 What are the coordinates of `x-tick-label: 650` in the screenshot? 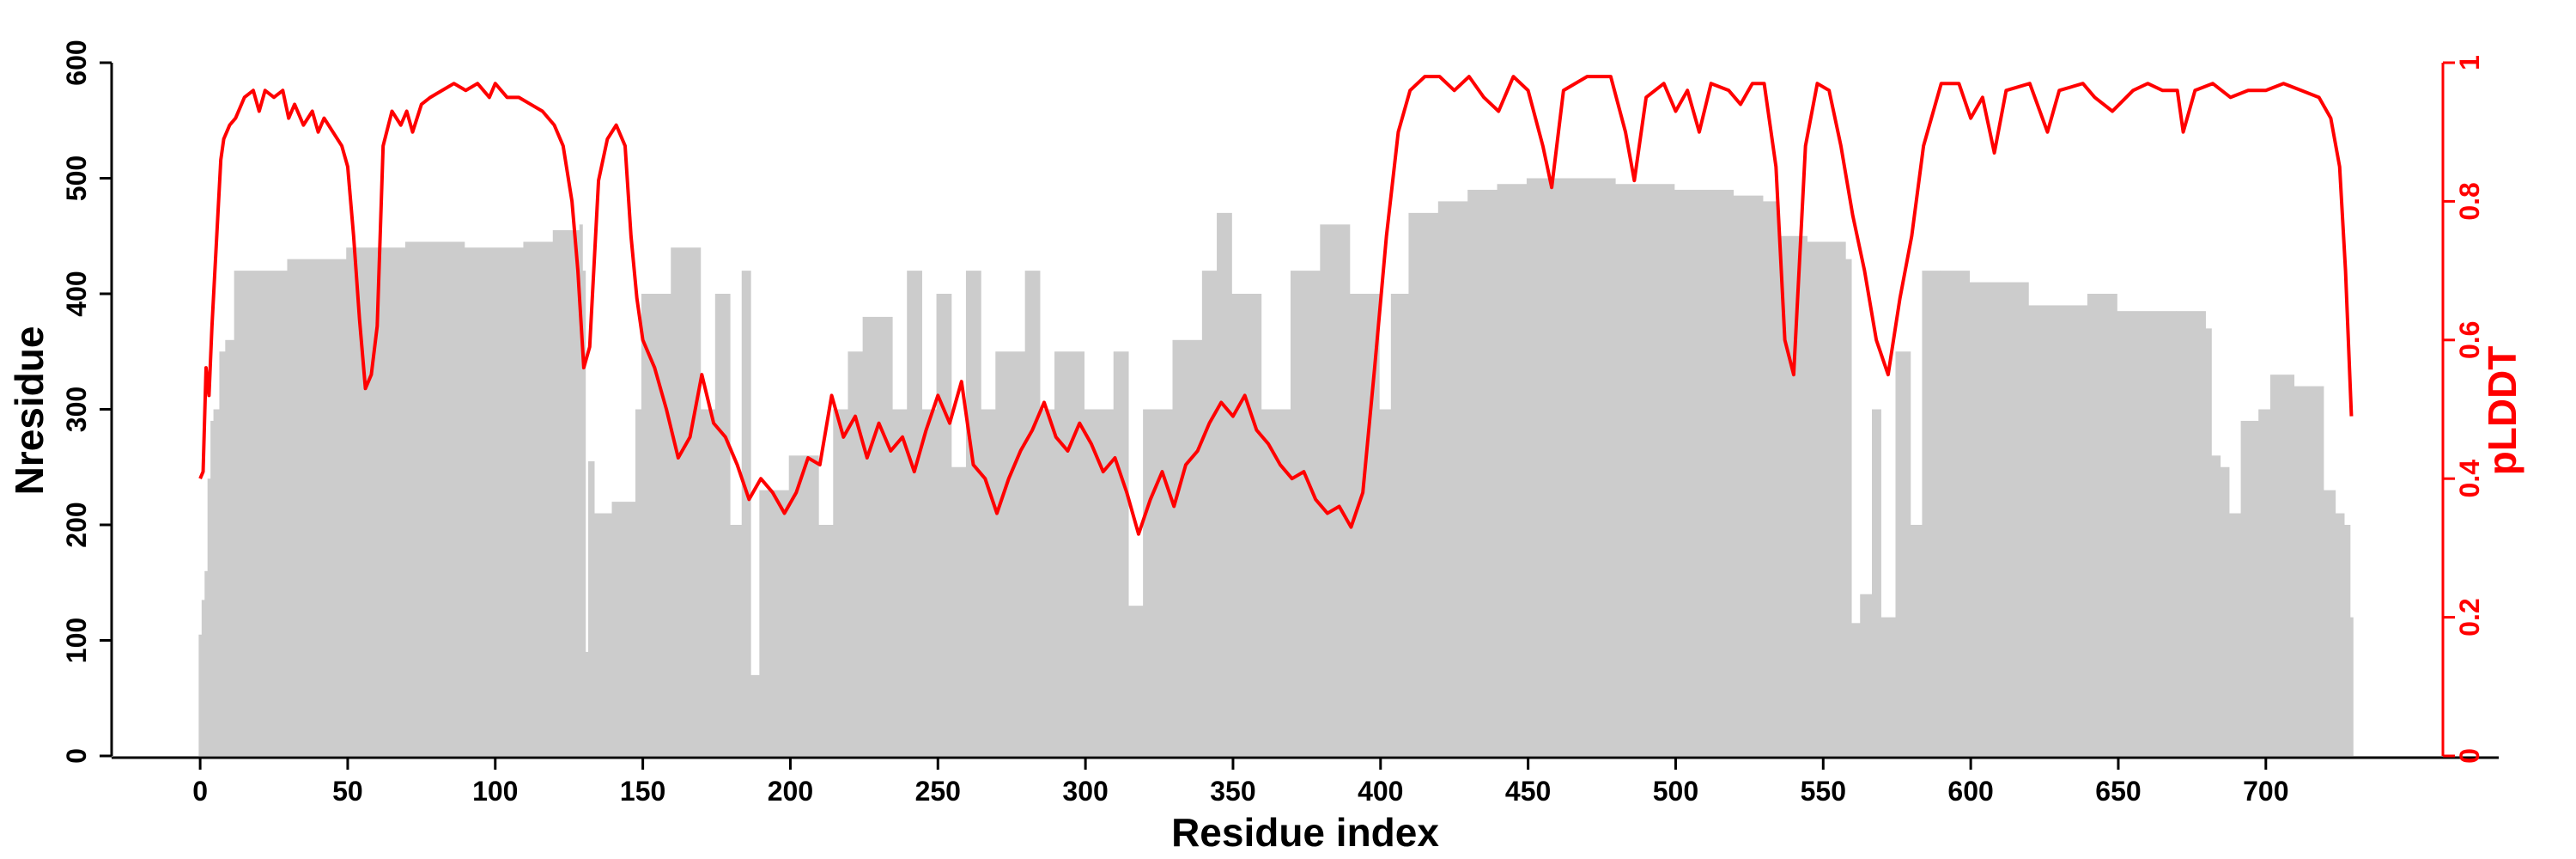 It's located at (2118, 791).